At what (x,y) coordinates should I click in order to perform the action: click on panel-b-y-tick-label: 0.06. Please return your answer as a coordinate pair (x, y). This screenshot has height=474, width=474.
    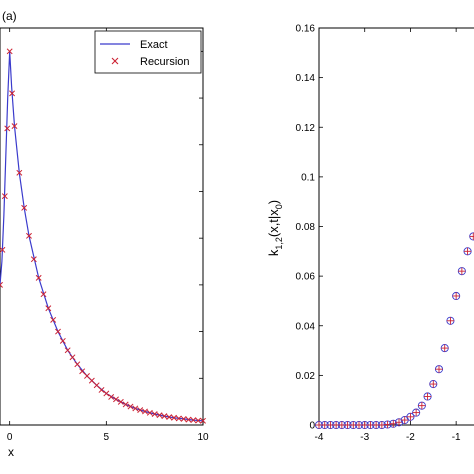
    Looking at the image, I should click on (306, 277).